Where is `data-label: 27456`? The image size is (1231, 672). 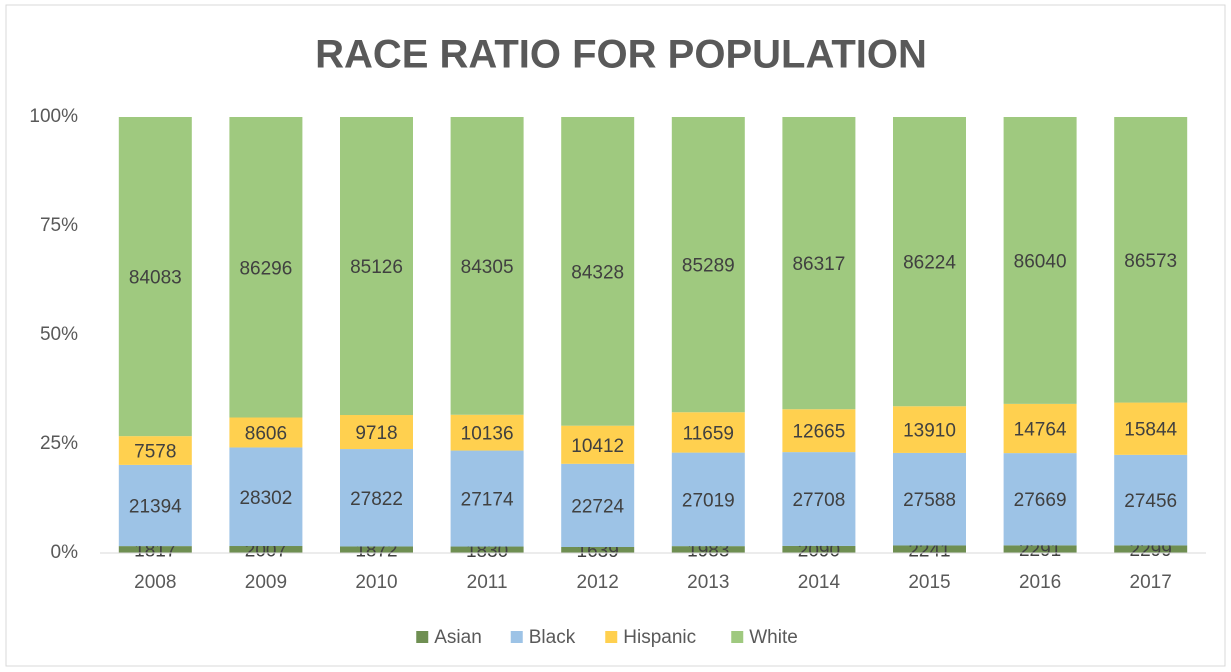 data-label: 27456 is located at coordinates (1150, 501).